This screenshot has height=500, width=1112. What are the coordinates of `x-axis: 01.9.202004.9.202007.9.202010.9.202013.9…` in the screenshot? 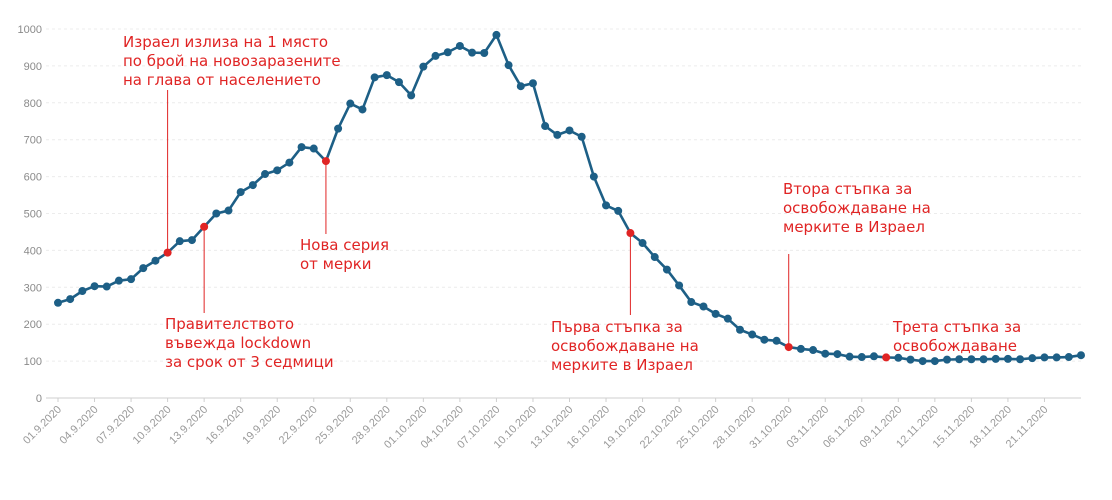 It's located at (536, 424).